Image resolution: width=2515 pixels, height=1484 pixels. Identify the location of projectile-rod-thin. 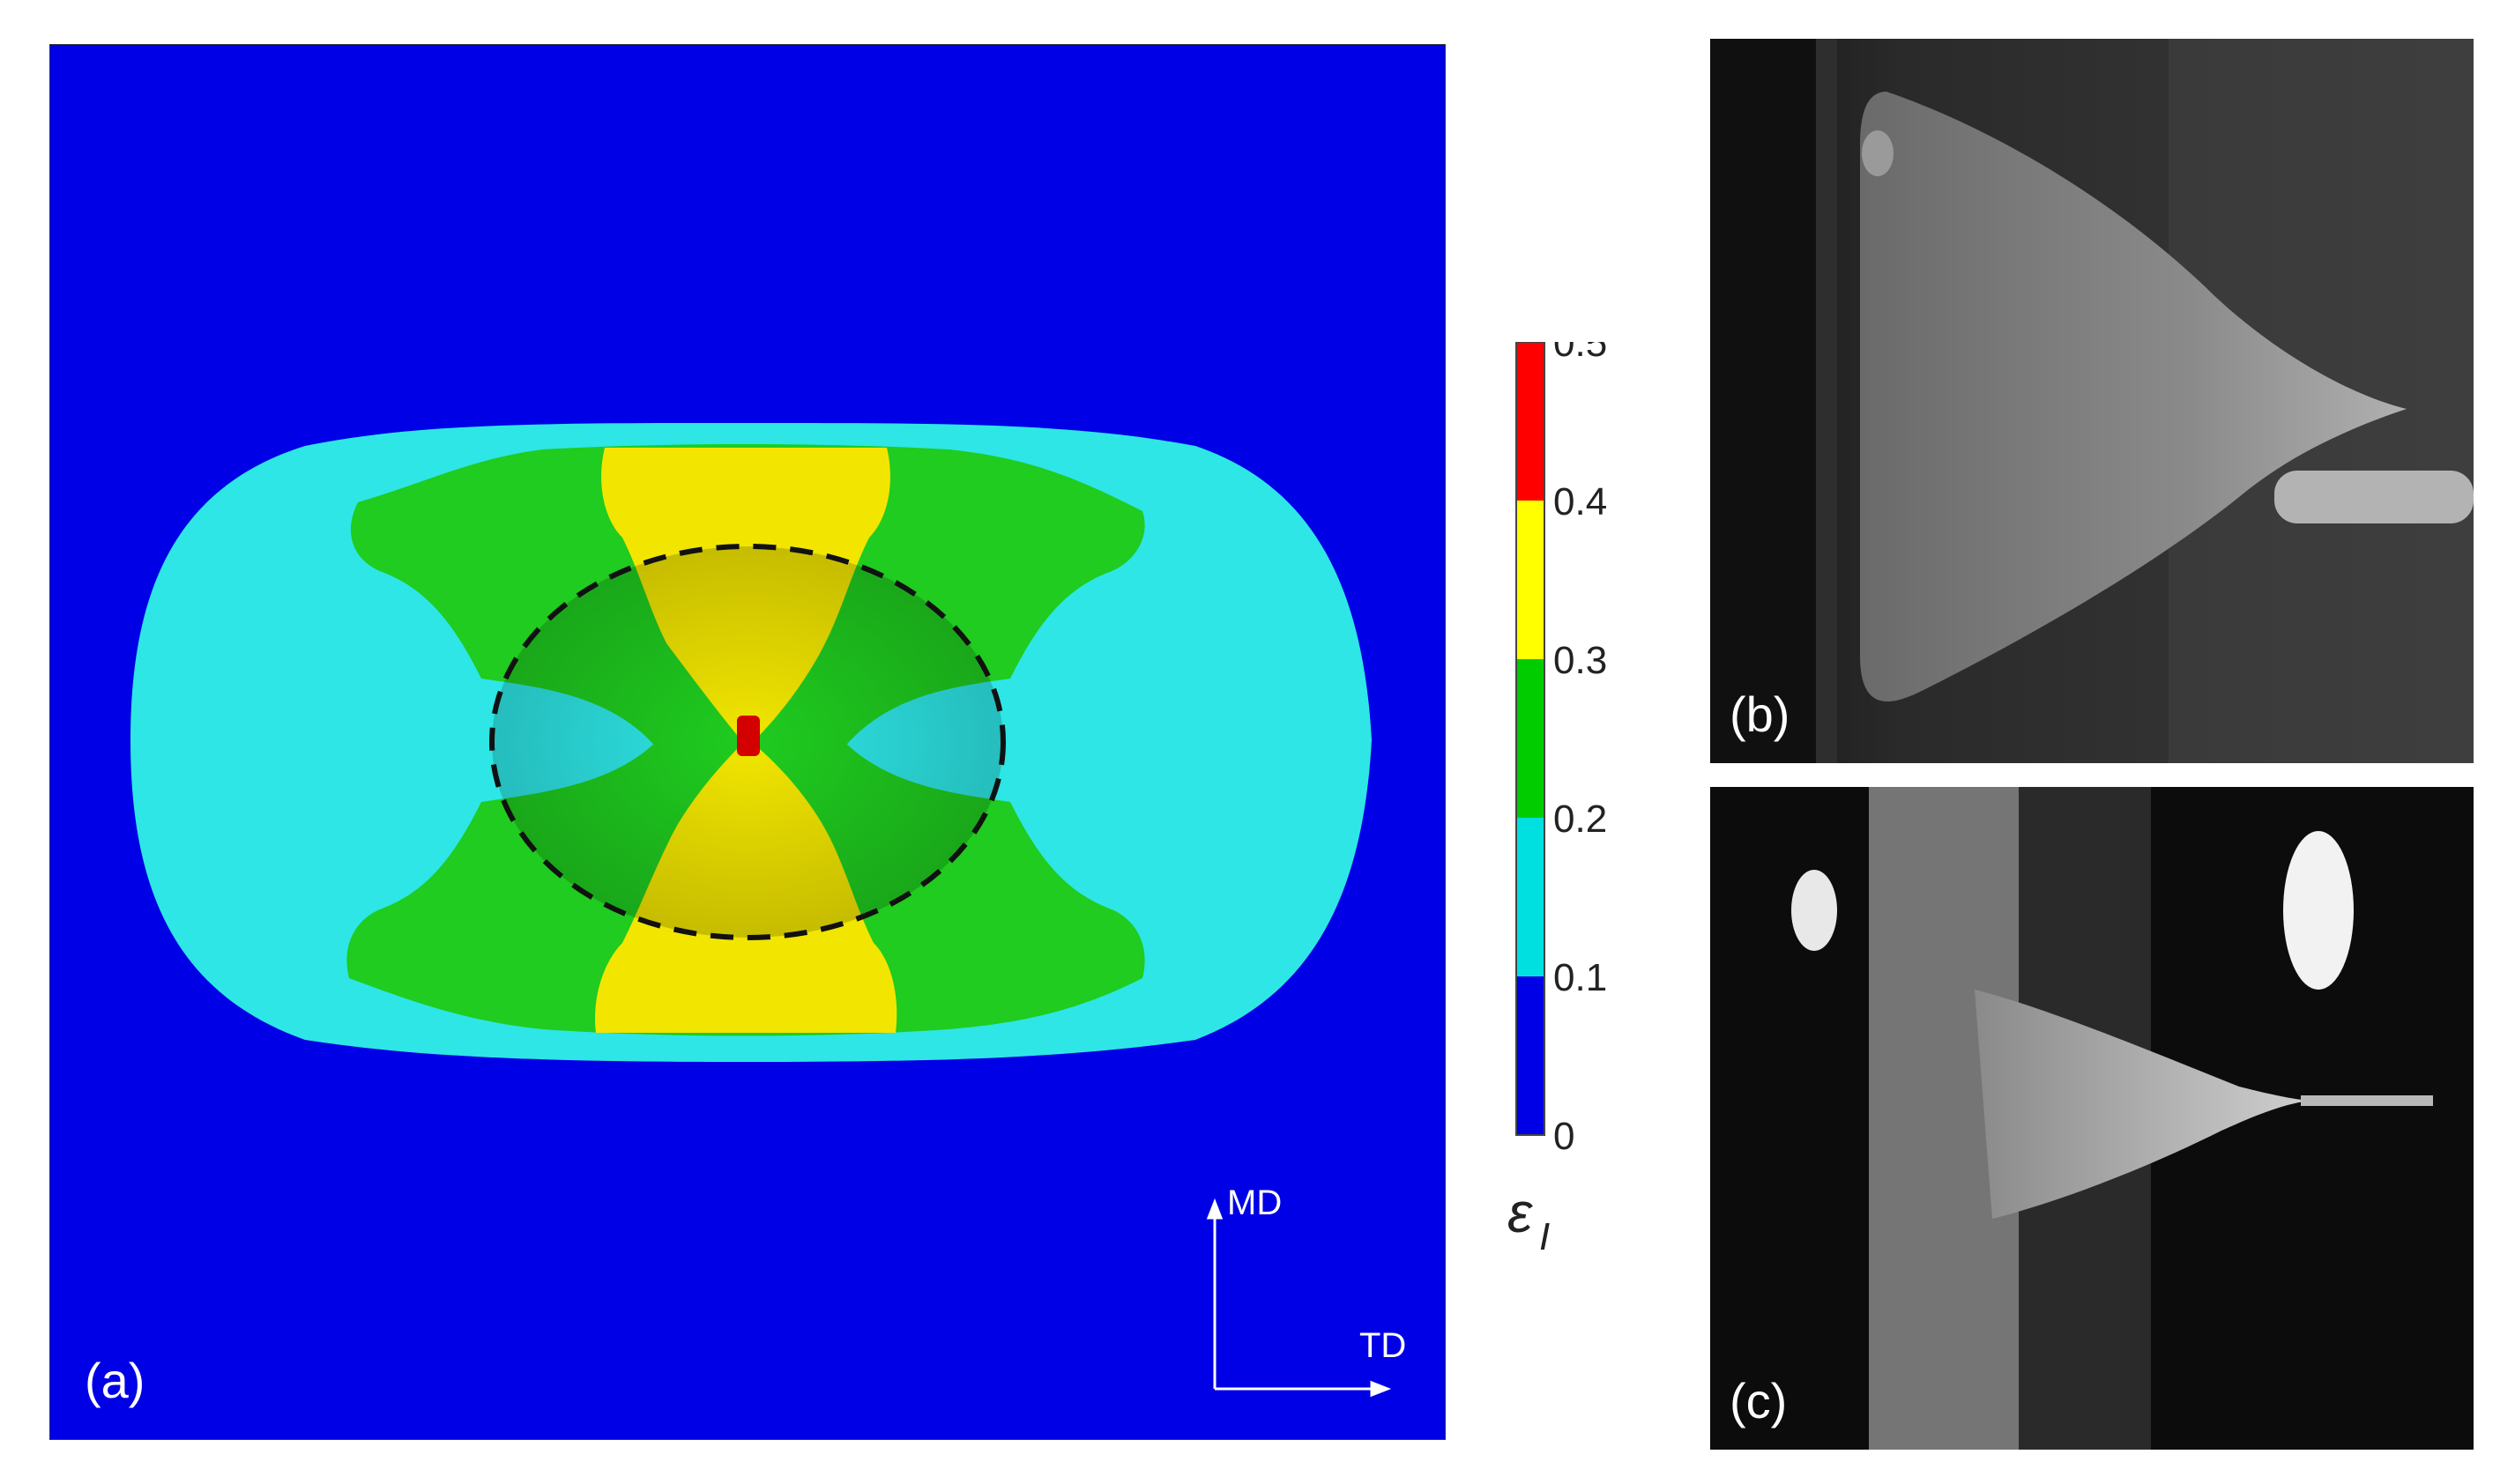
(2367, 1100).